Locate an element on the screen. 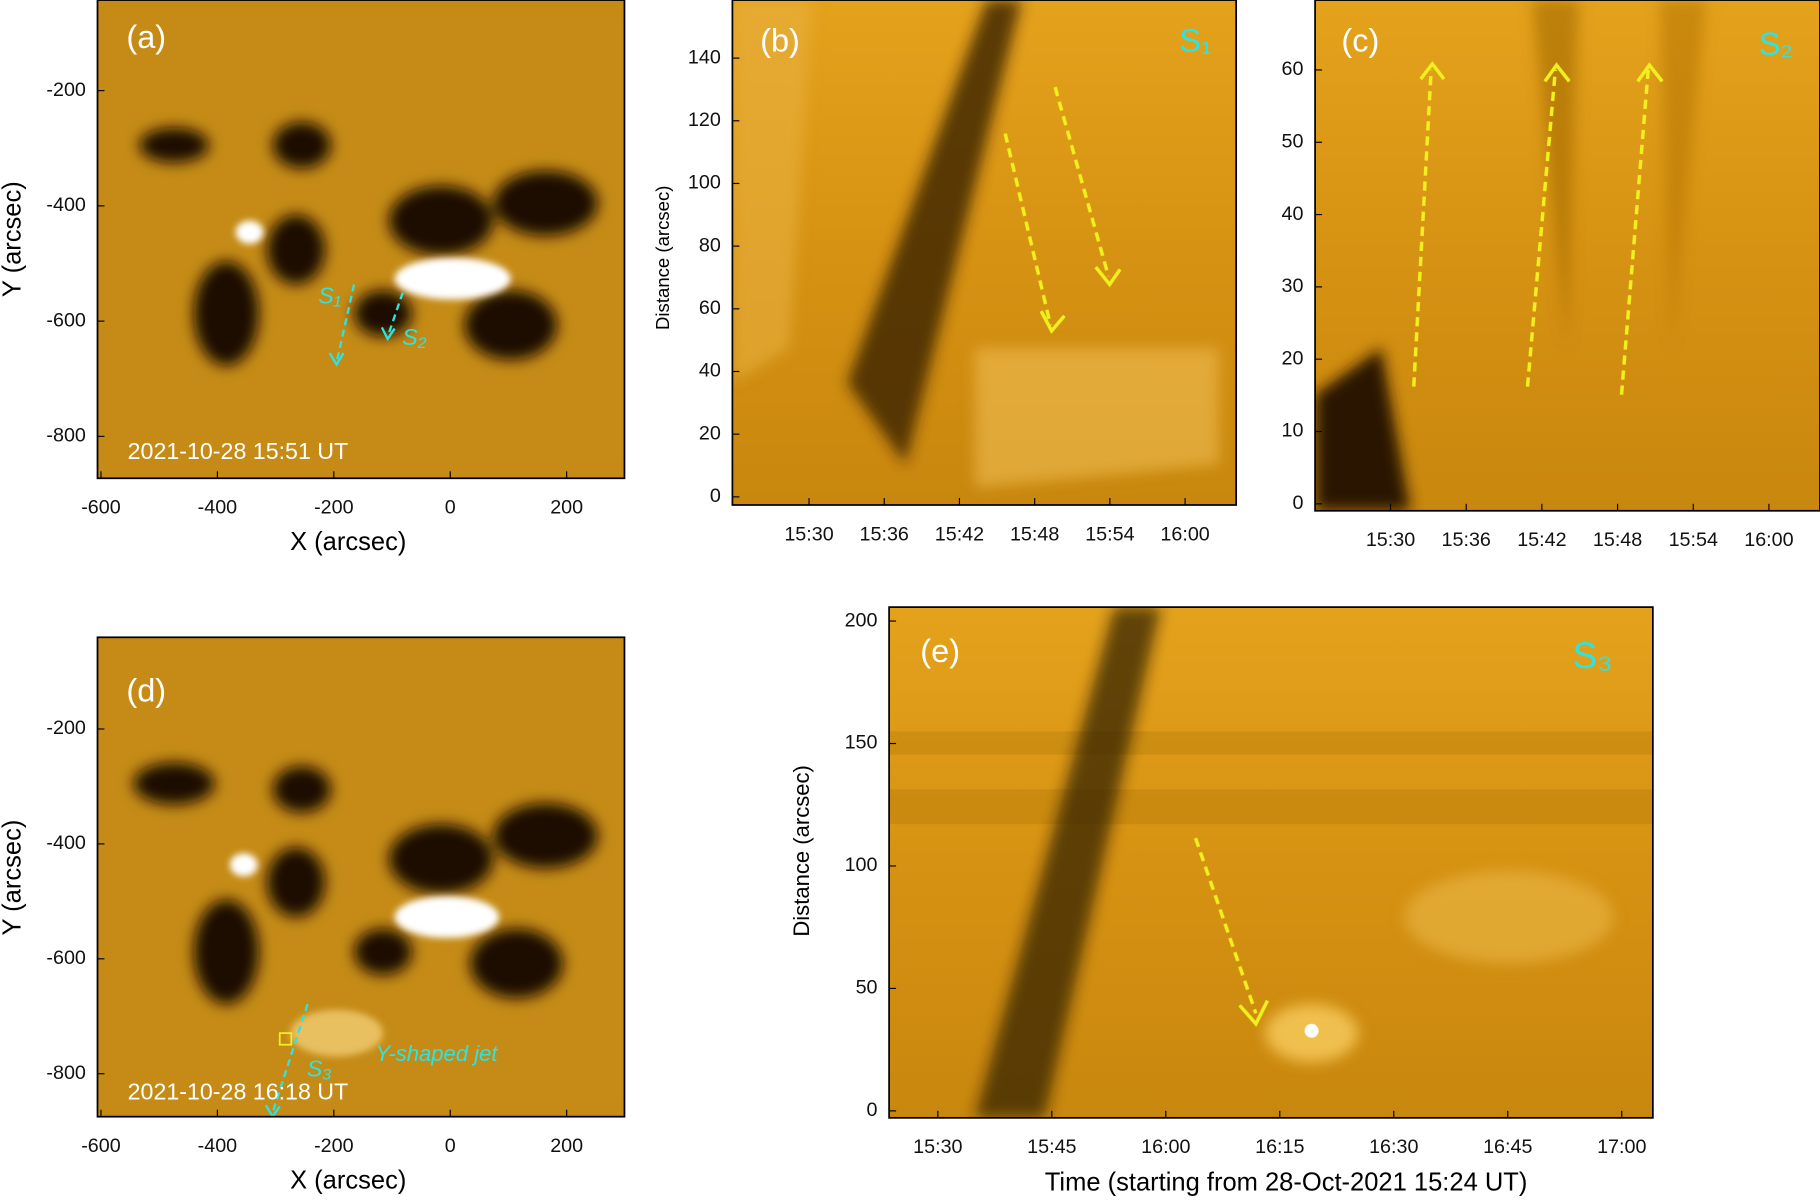  x-tick-label: 15:45 is located at coordinates (1051, 1147).